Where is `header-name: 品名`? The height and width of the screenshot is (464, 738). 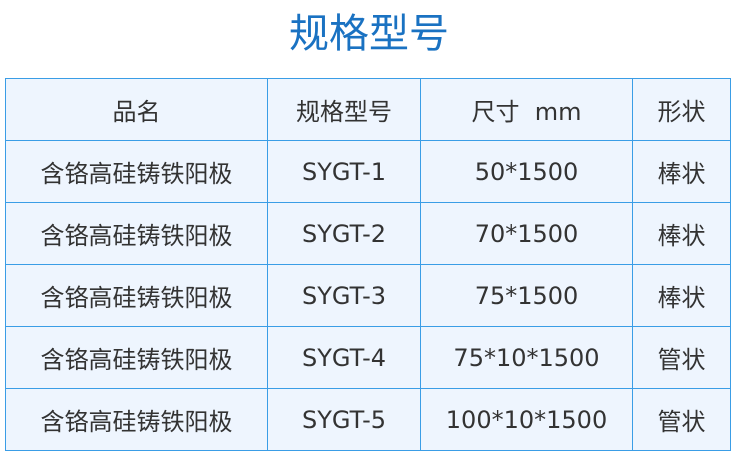
header-name: 品名 is located at coordinates (136, 109).